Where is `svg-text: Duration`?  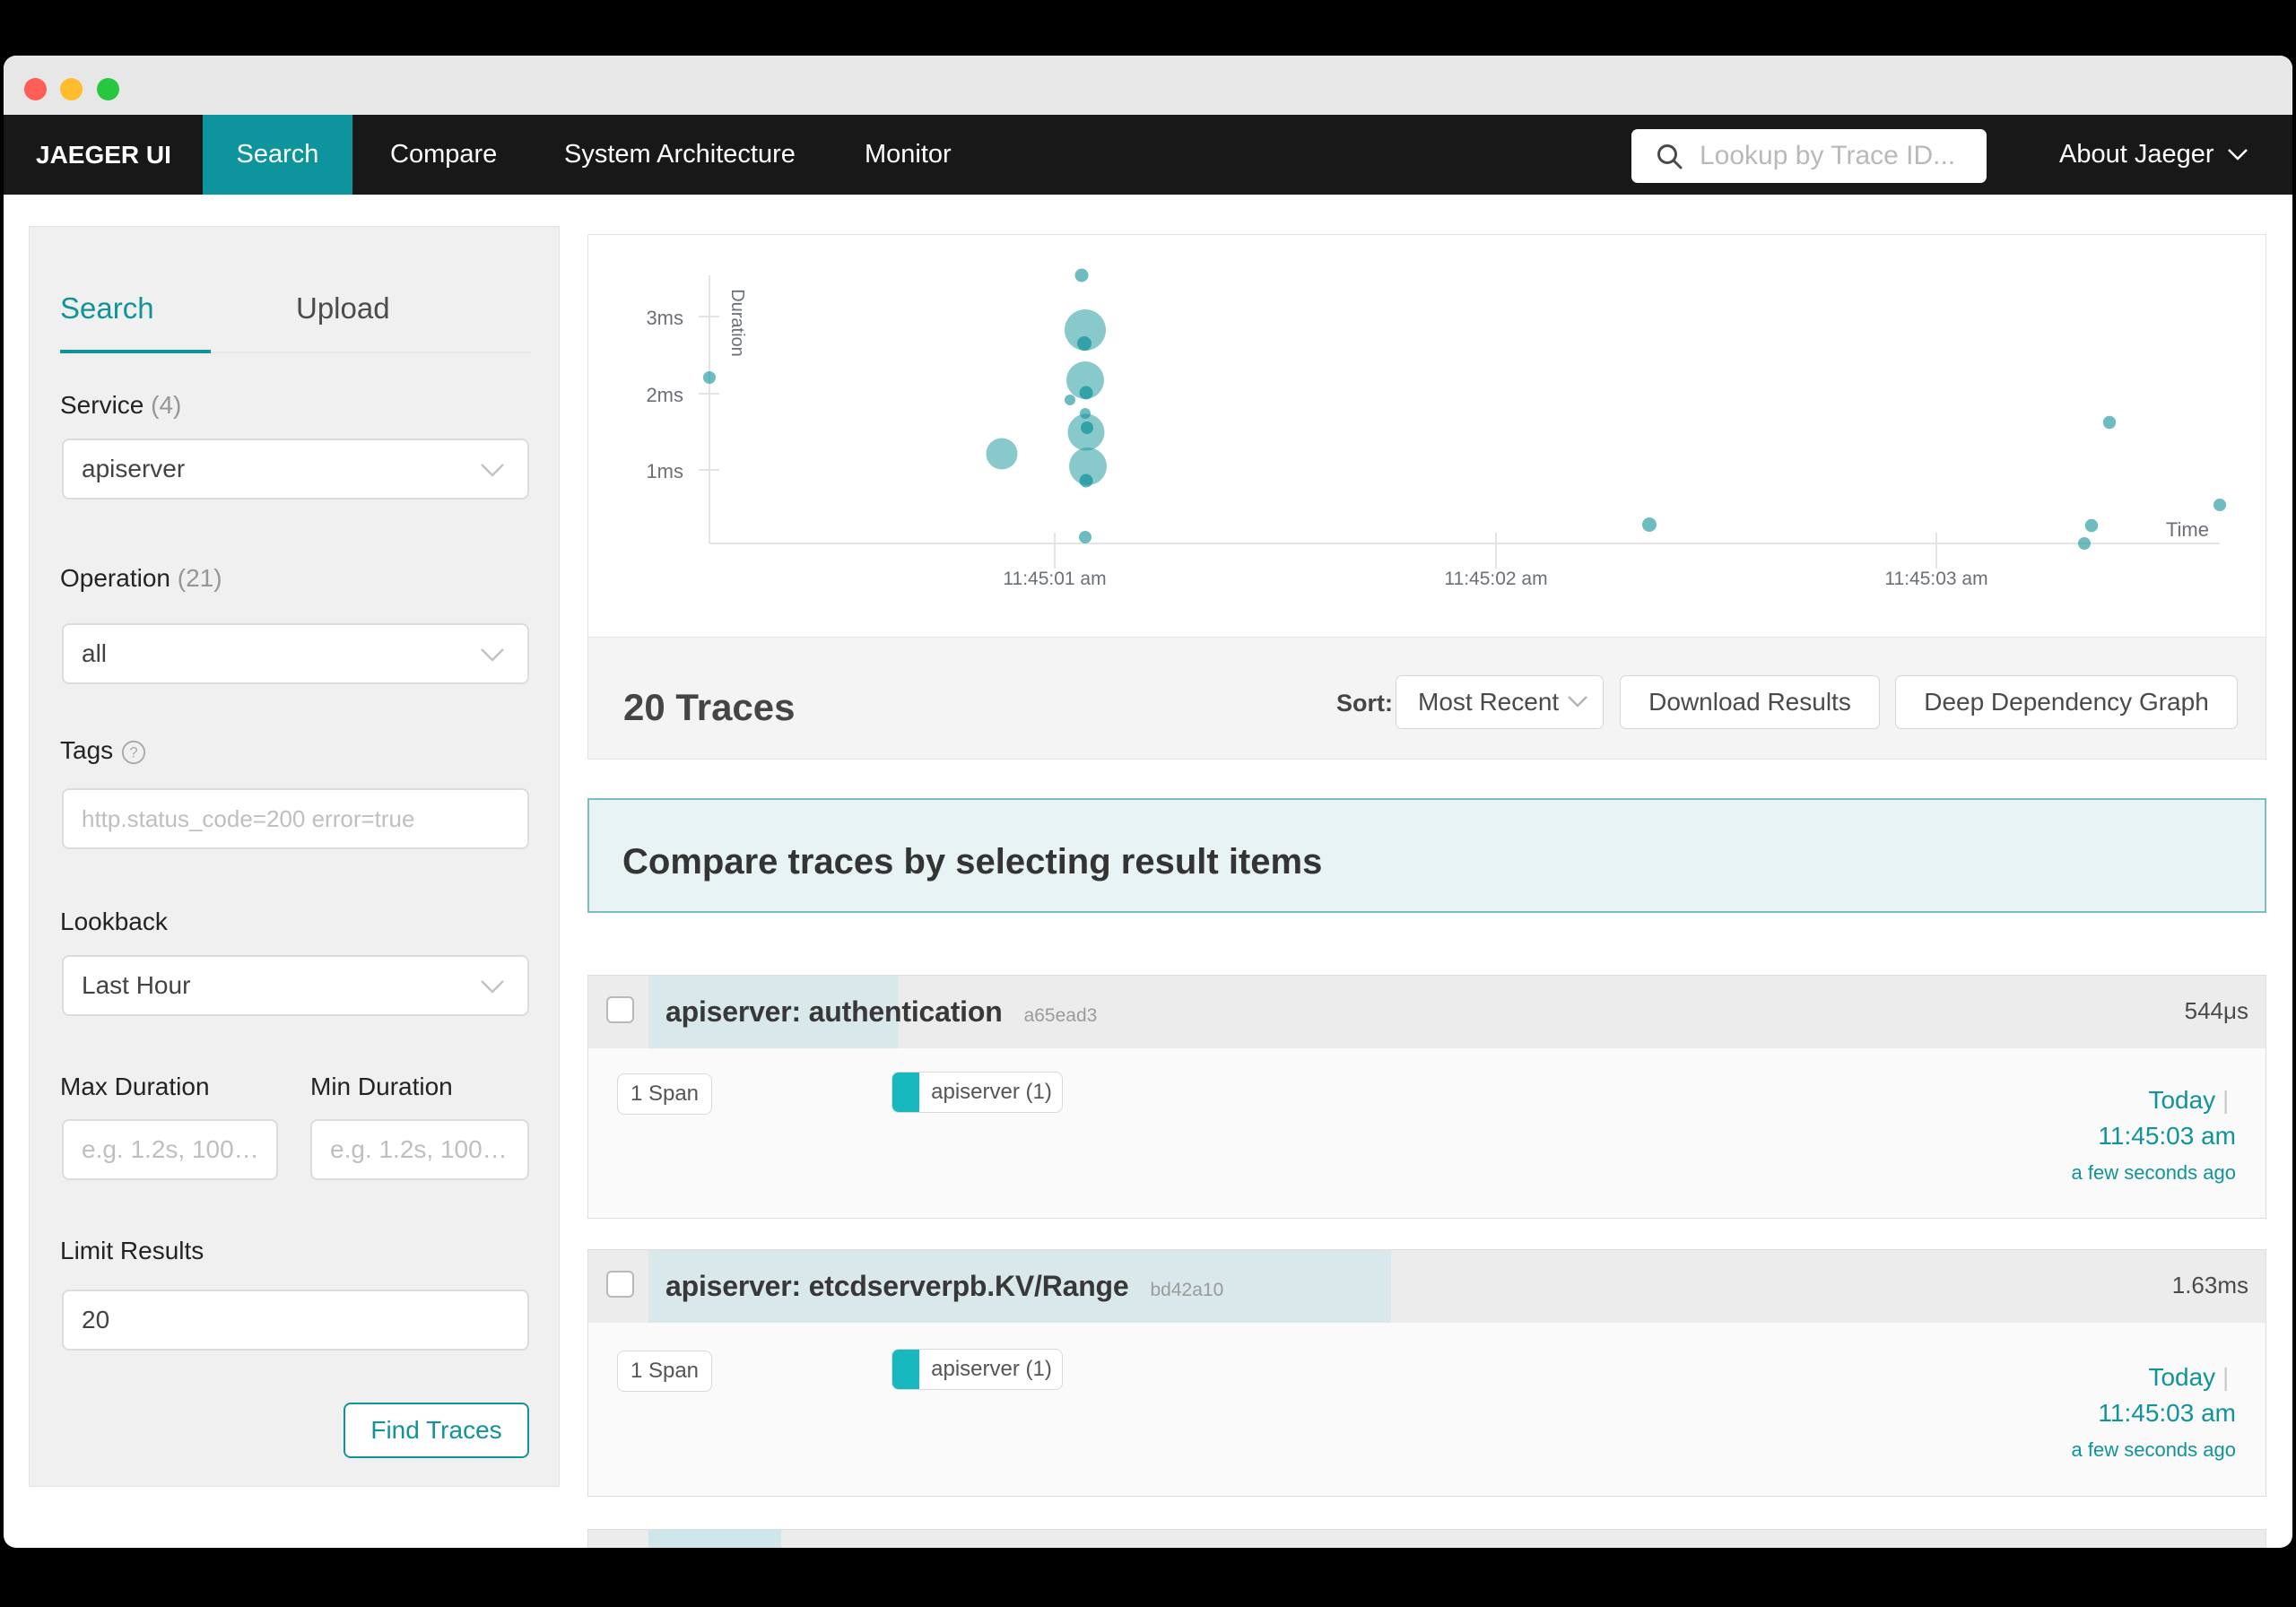 svg-text: Duration is located at coordinates (737, 323).